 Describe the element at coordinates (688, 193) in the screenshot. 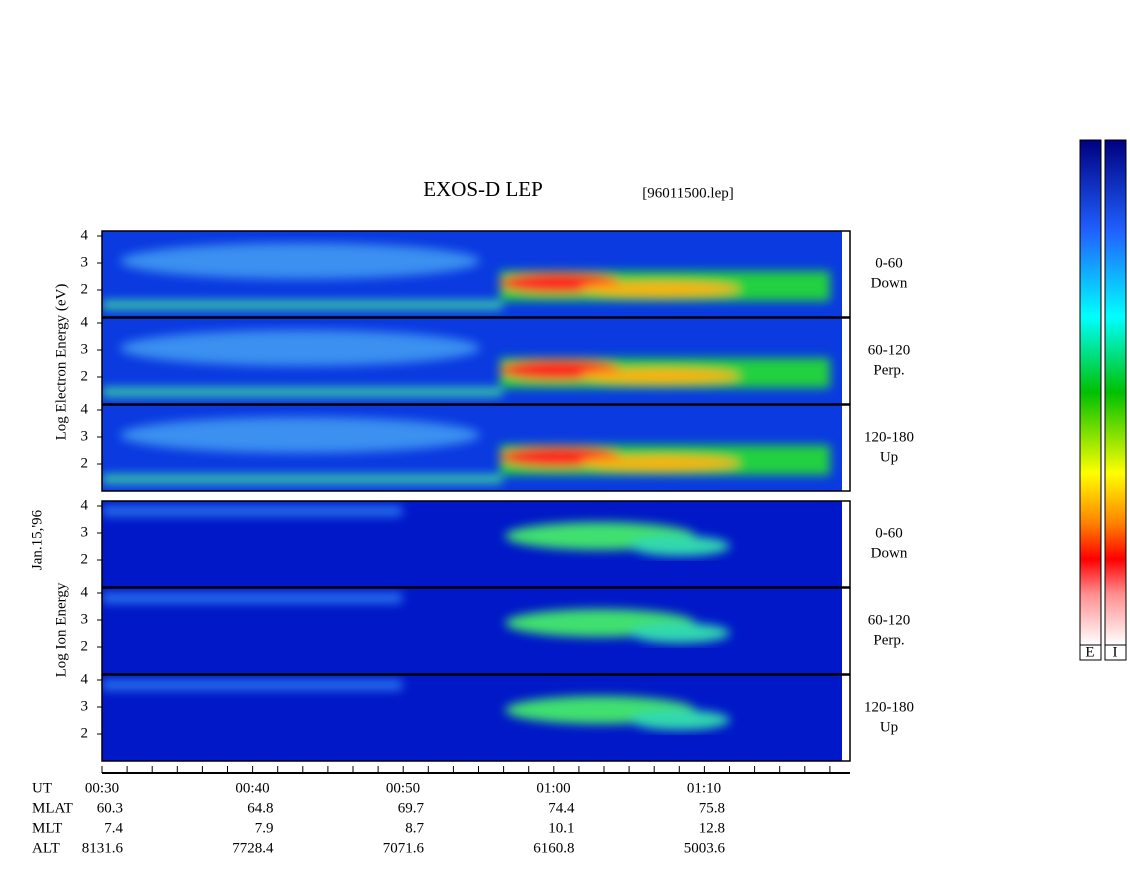

I see `file-label: [96011500.lep]` at that location.